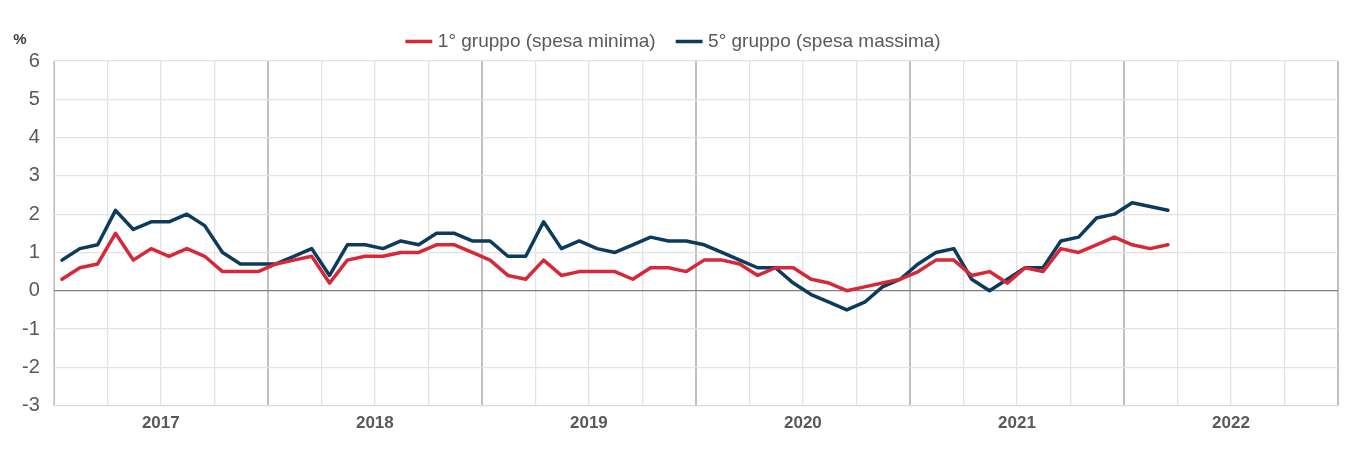 Image resolution: width=1354 pixels, height=450 pixels. Describe the element at coordinates (34, 59) in the screenshot. I see `y-tick-label: 6` at that location.